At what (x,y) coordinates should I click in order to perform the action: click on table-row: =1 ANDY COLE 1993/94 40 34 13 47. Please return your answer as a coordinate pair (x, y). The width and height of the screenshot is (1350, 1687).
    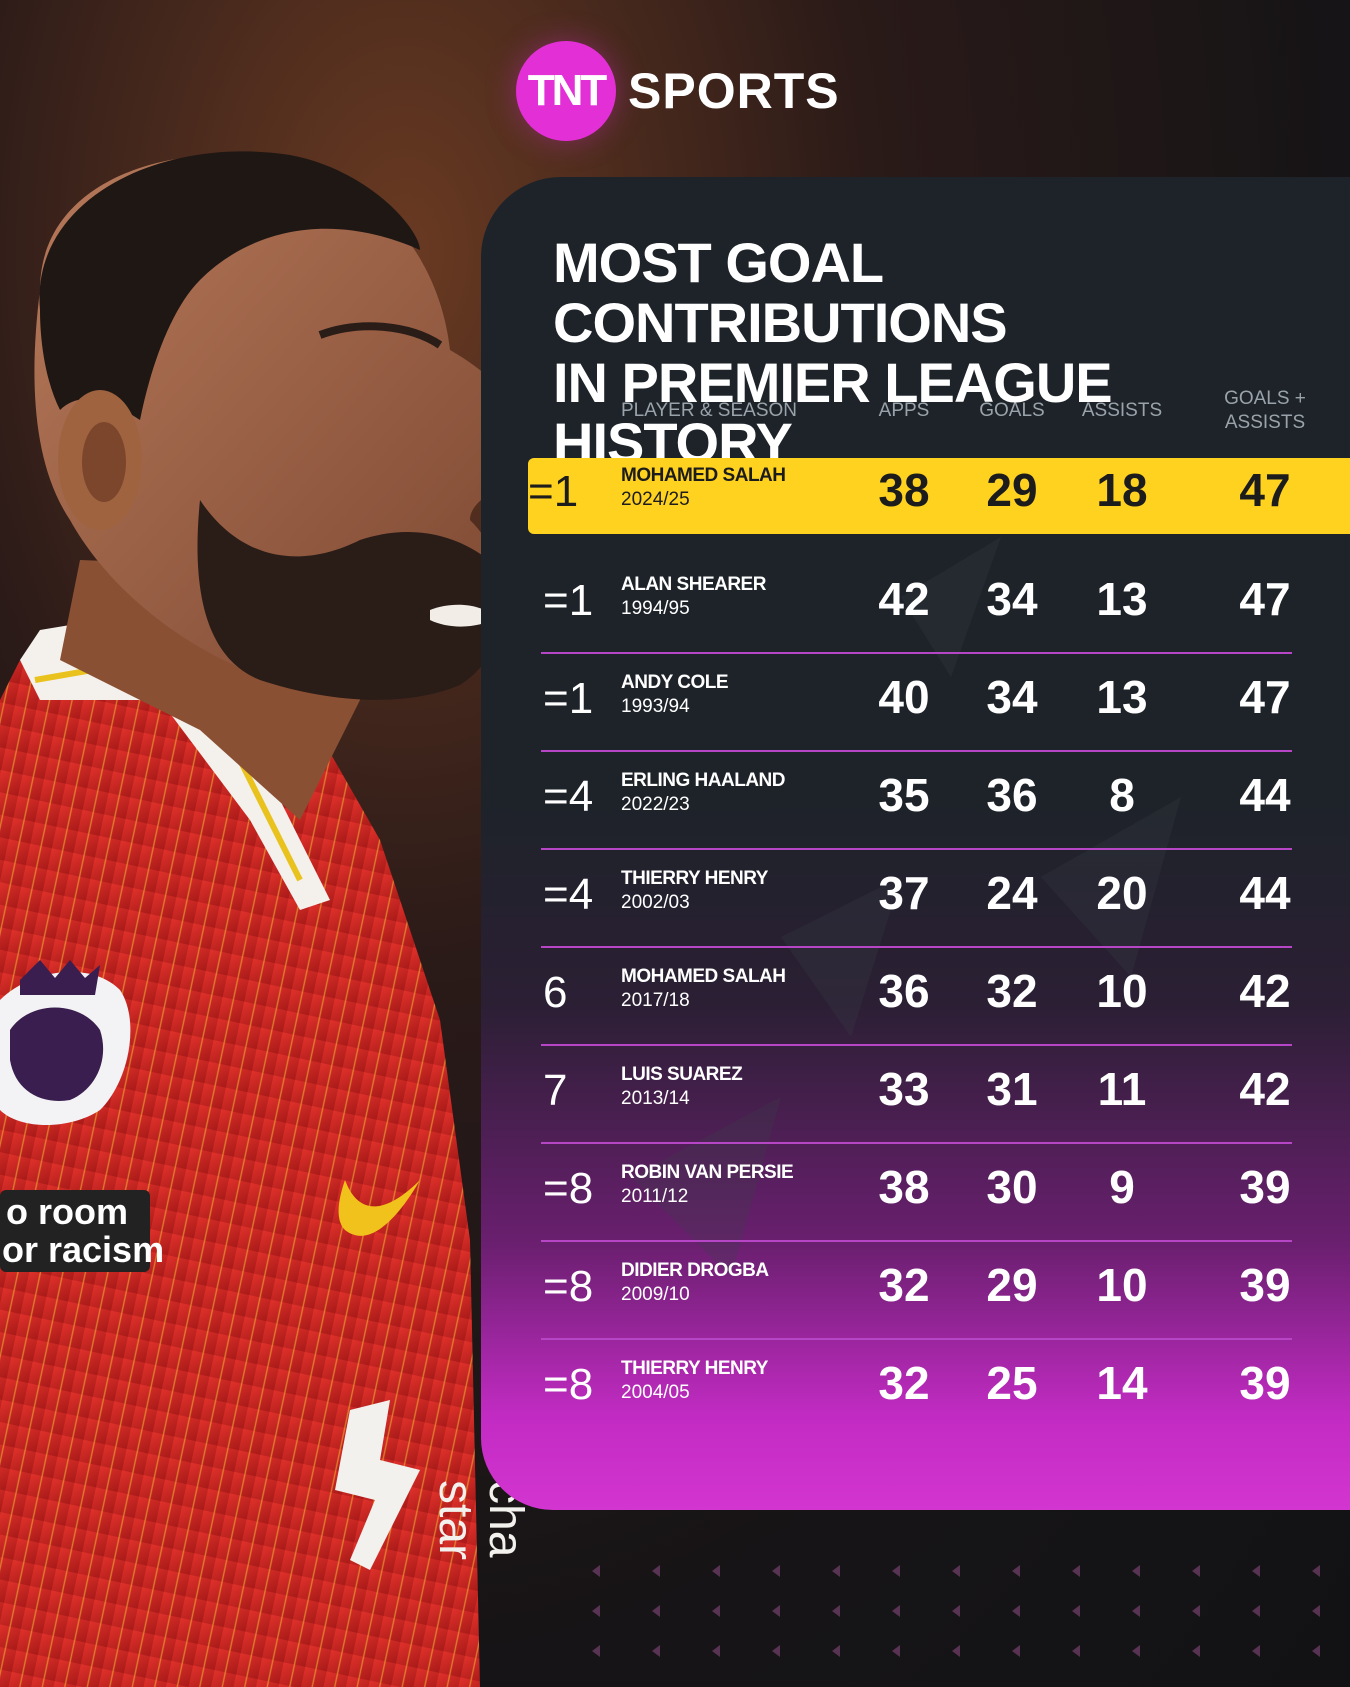
    Looking at the image, I should click on (915, 703).